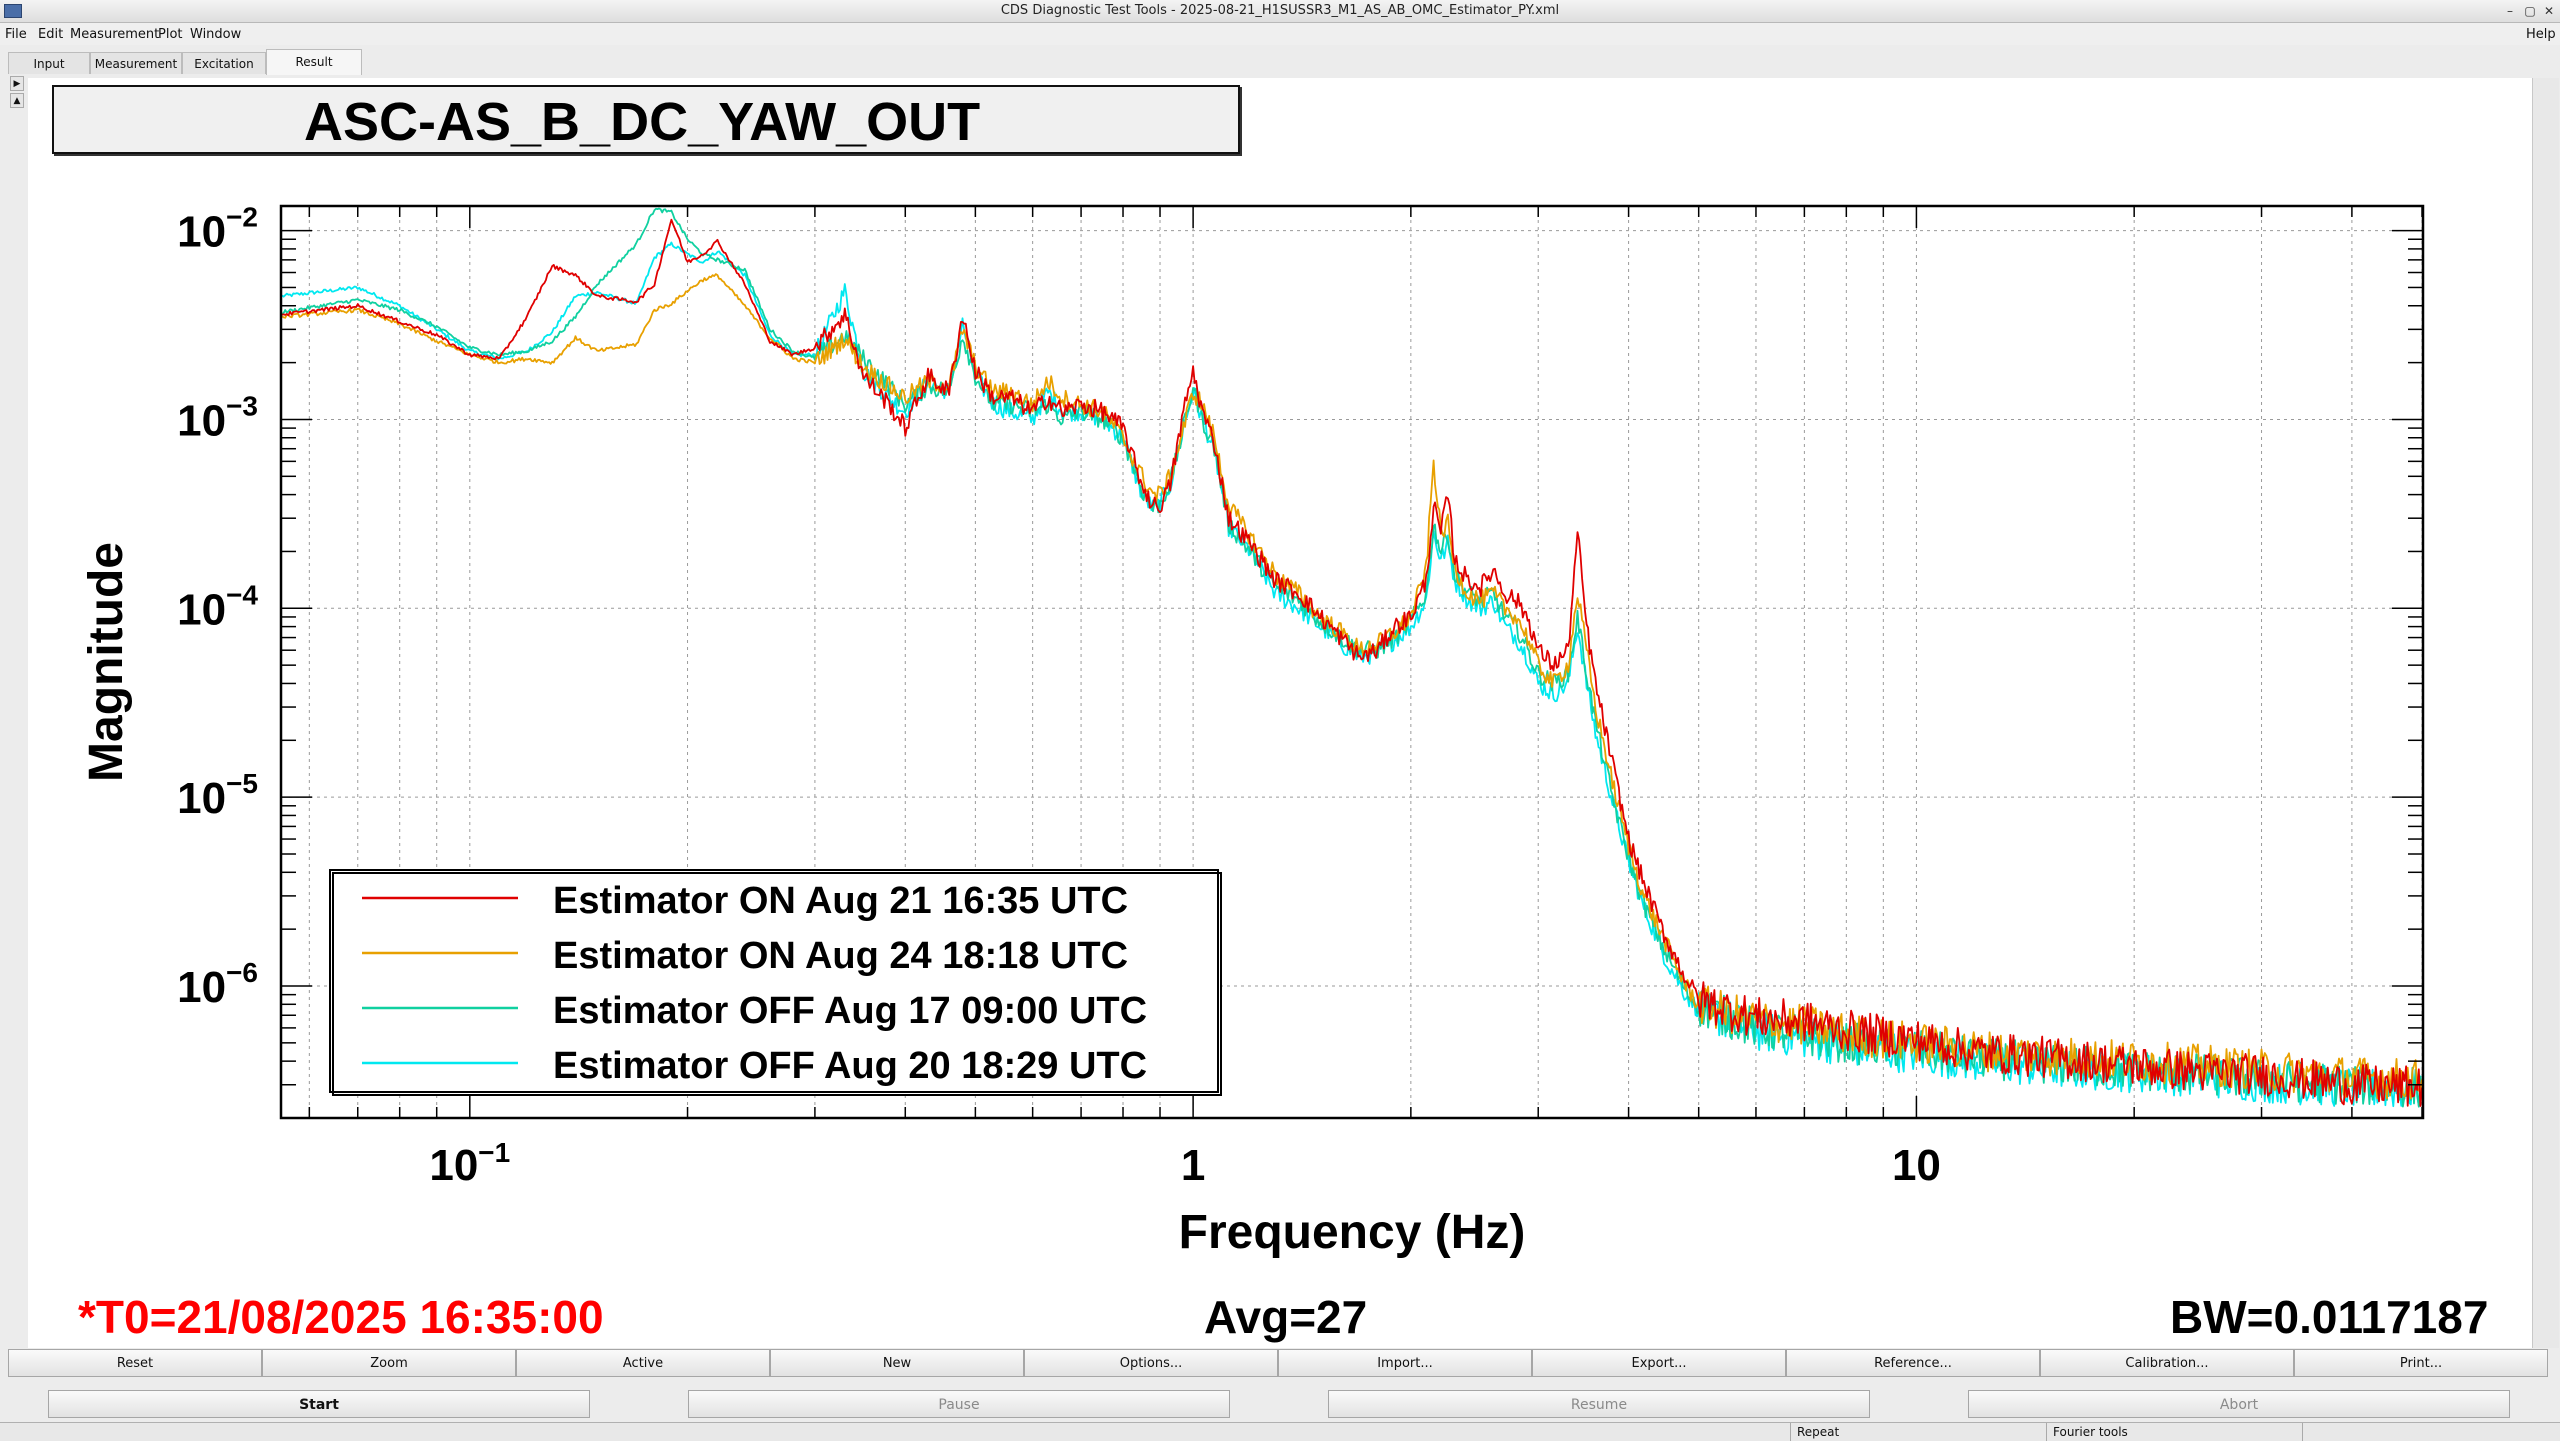 The image size is (2560, 1441). Describe the element at coordinates (897, 1363) in the screenshot. I see `new-button: New` at that location.